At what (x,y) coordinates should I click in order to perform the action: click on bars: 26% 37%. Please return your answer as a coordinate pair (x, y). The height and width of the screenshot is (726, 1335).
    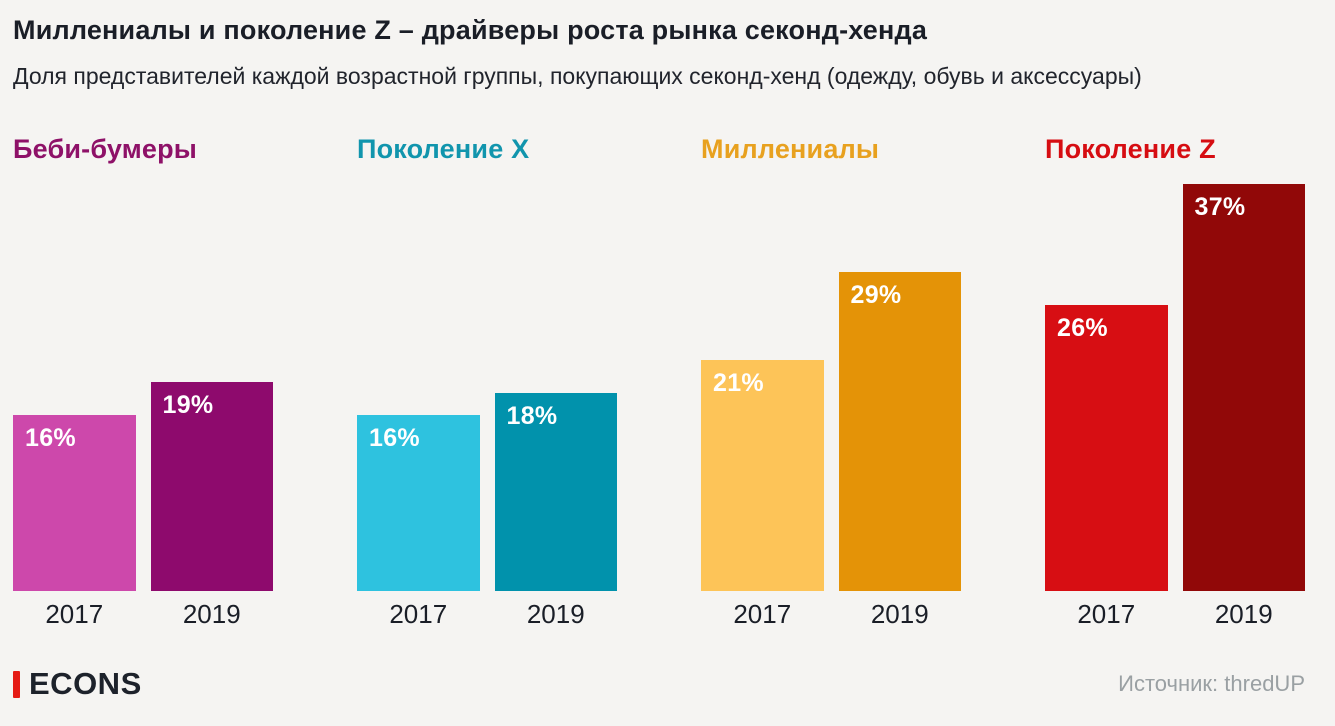
    Looking at the image, I should click on (1175, 378).